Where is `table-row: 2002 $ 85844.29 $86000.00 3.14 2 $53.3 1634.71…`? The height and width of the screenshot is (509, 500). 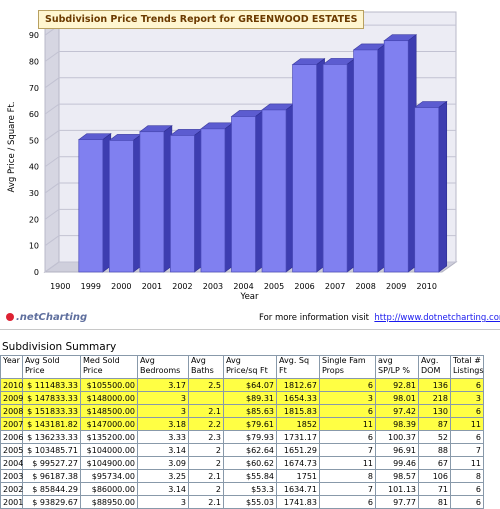
table-row: 2002 $ 85844.29 $86000.00 3.14 2 $53.3 1634.71… is located at coordinates (242, 489).